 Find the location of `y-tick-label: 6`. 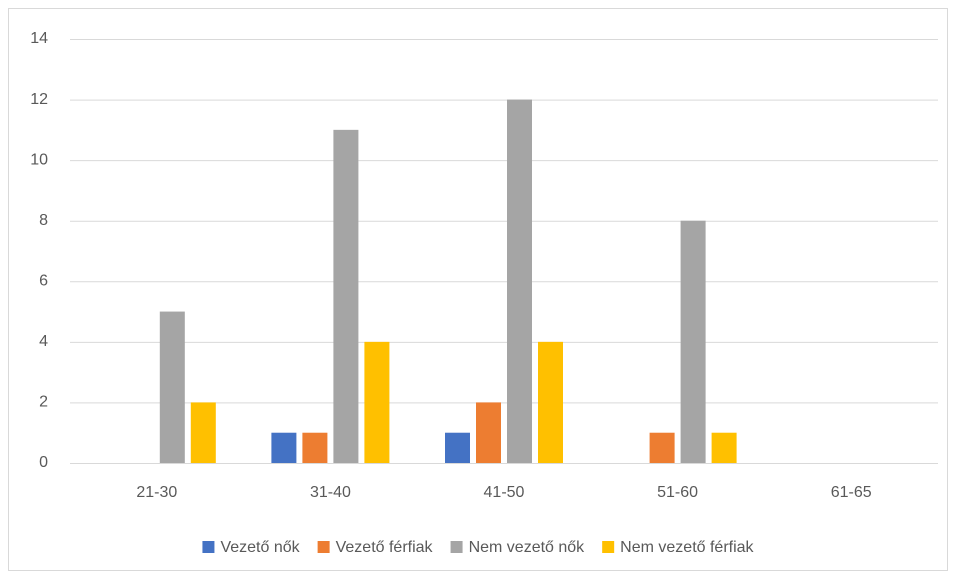

y-tick-label: 6 is located at coordinates (43, 281).